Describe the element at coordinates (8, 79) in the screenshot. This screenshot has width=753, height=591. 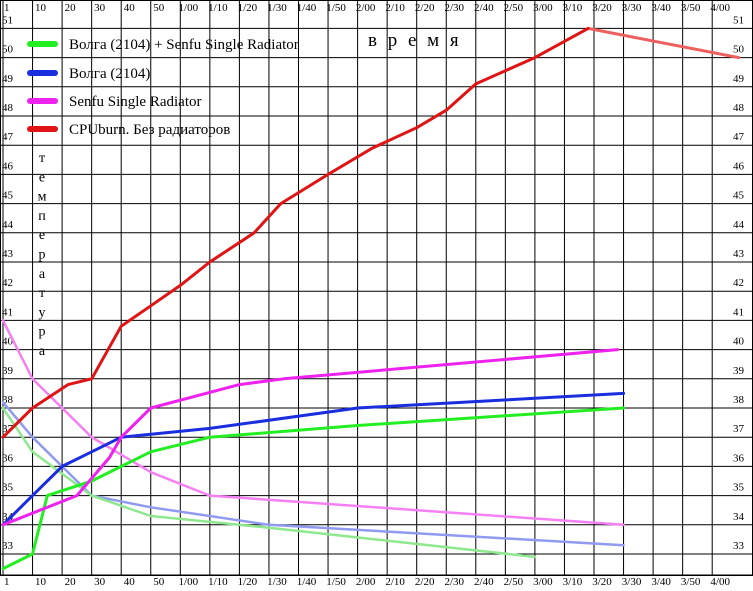
I see `y-tick-label-left: 49` at that location.